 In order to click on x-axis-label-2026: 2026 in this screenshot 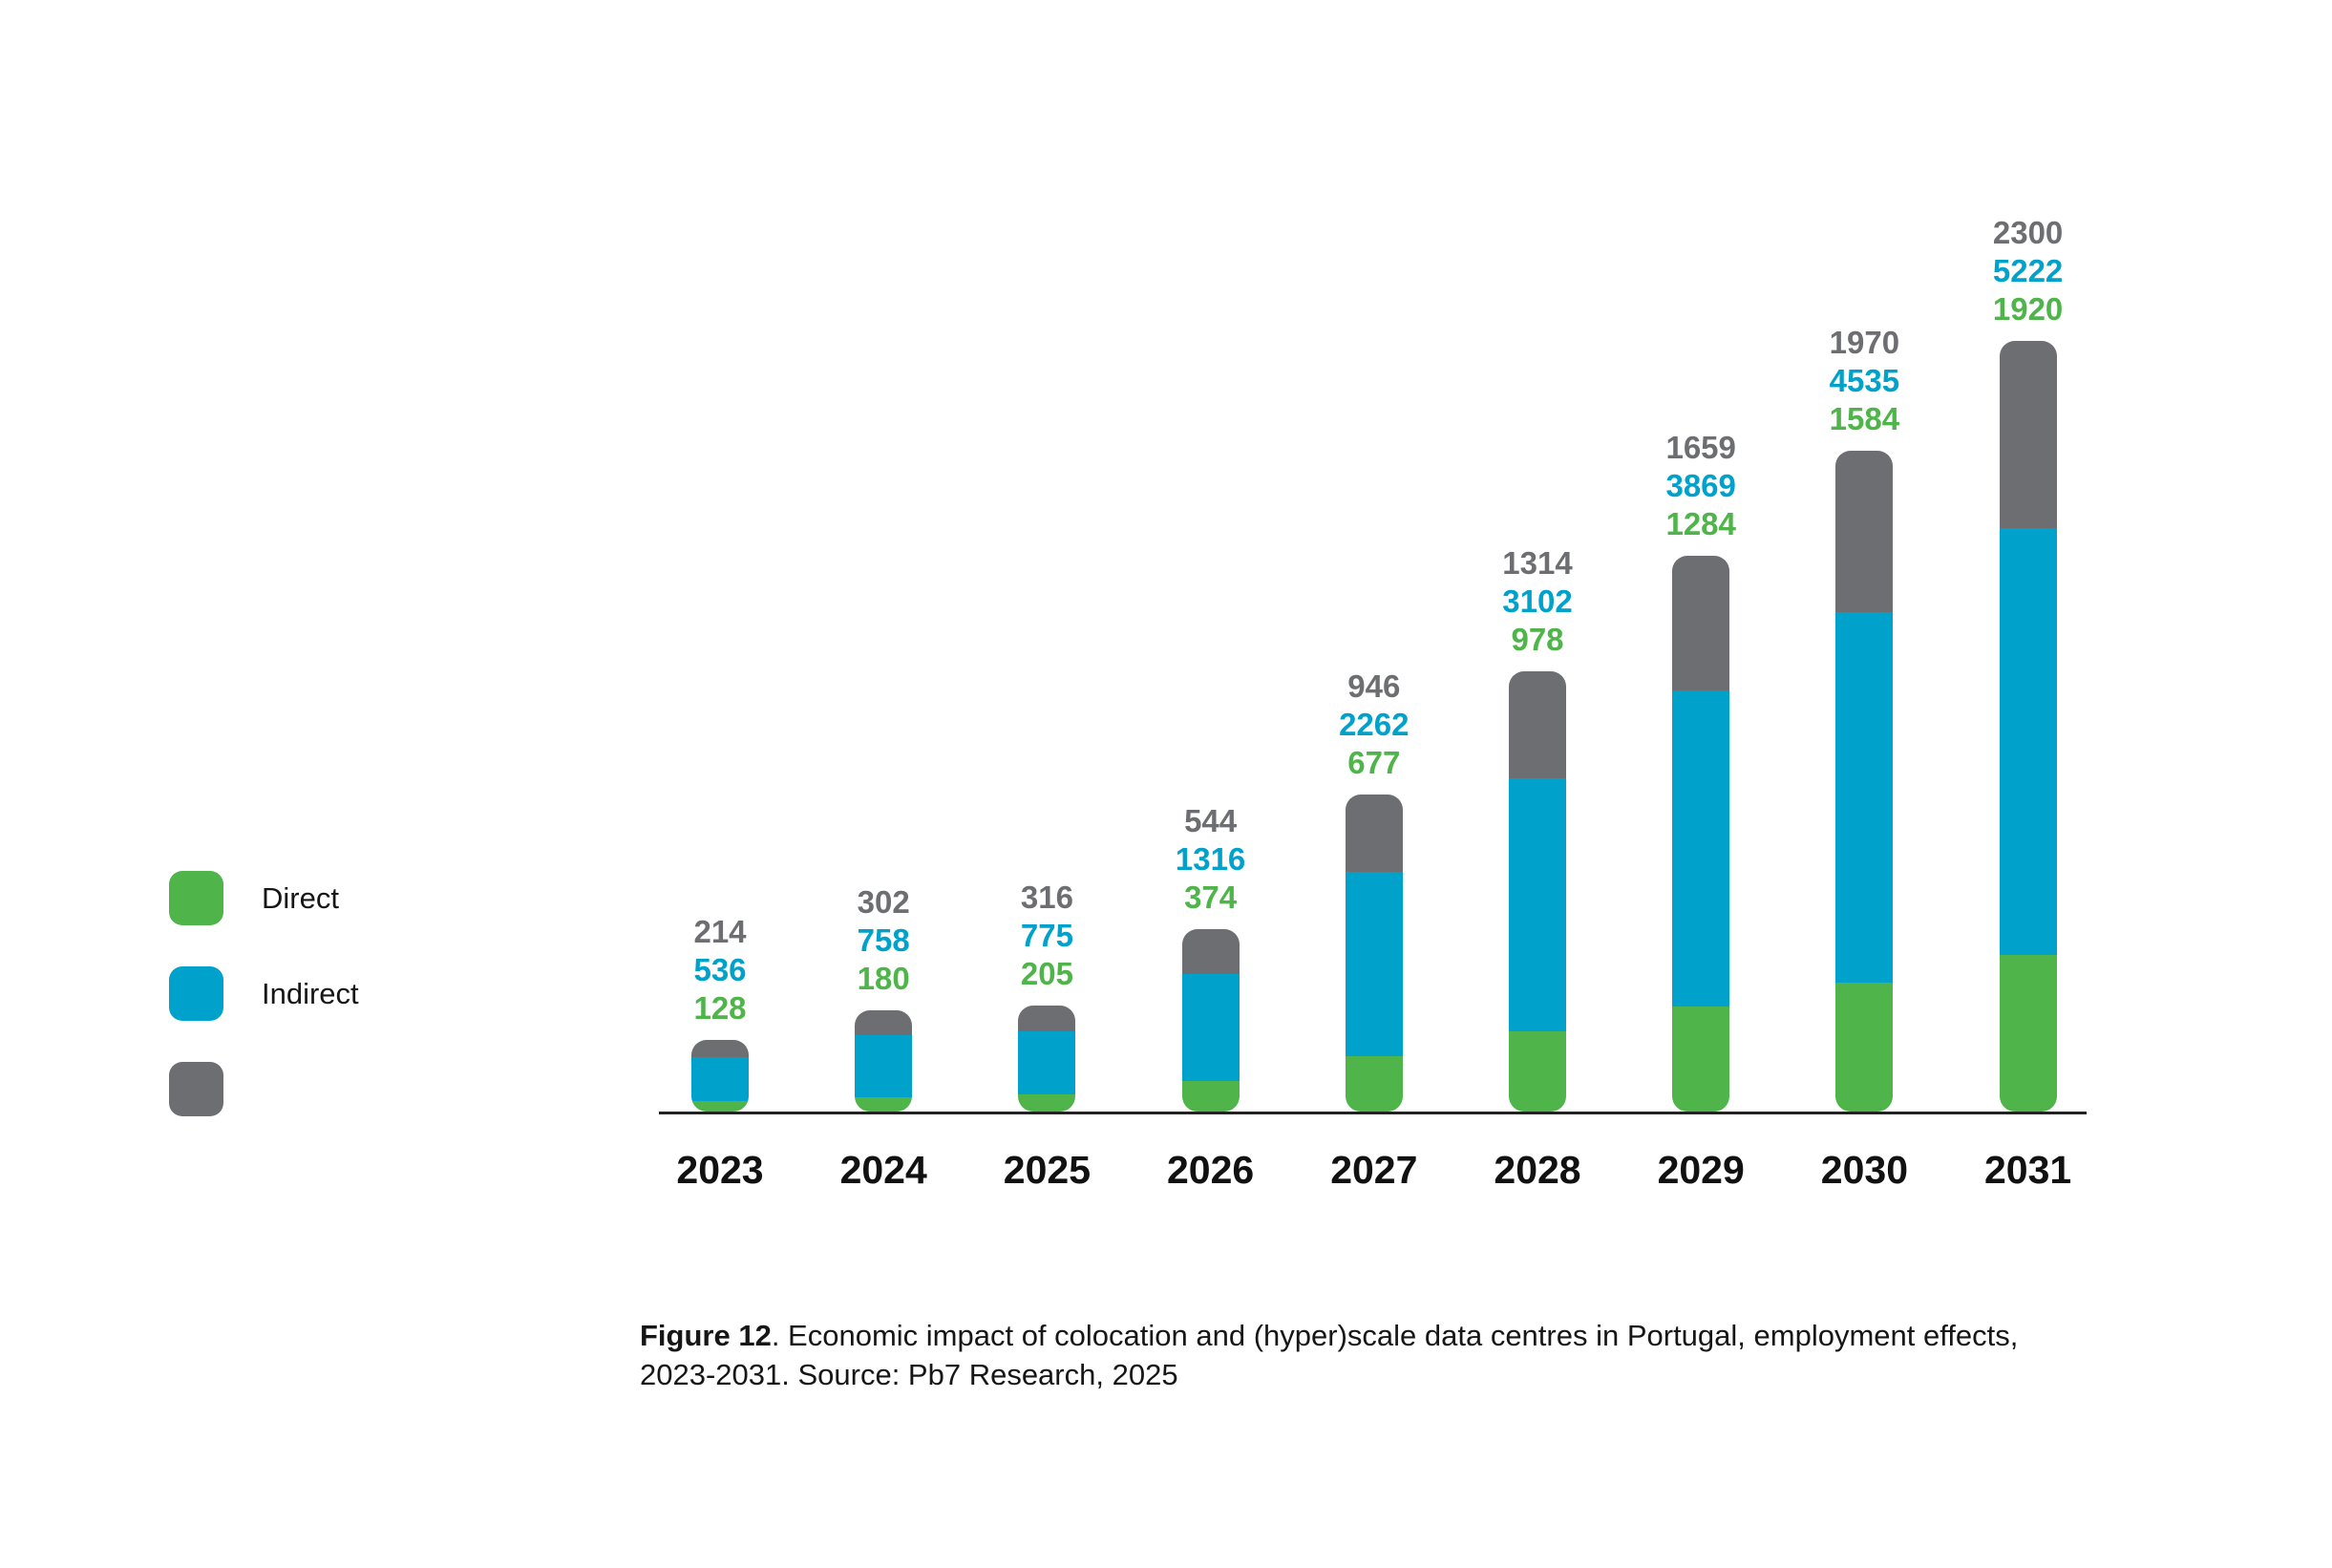, I will do `click(1211, 1170)`.